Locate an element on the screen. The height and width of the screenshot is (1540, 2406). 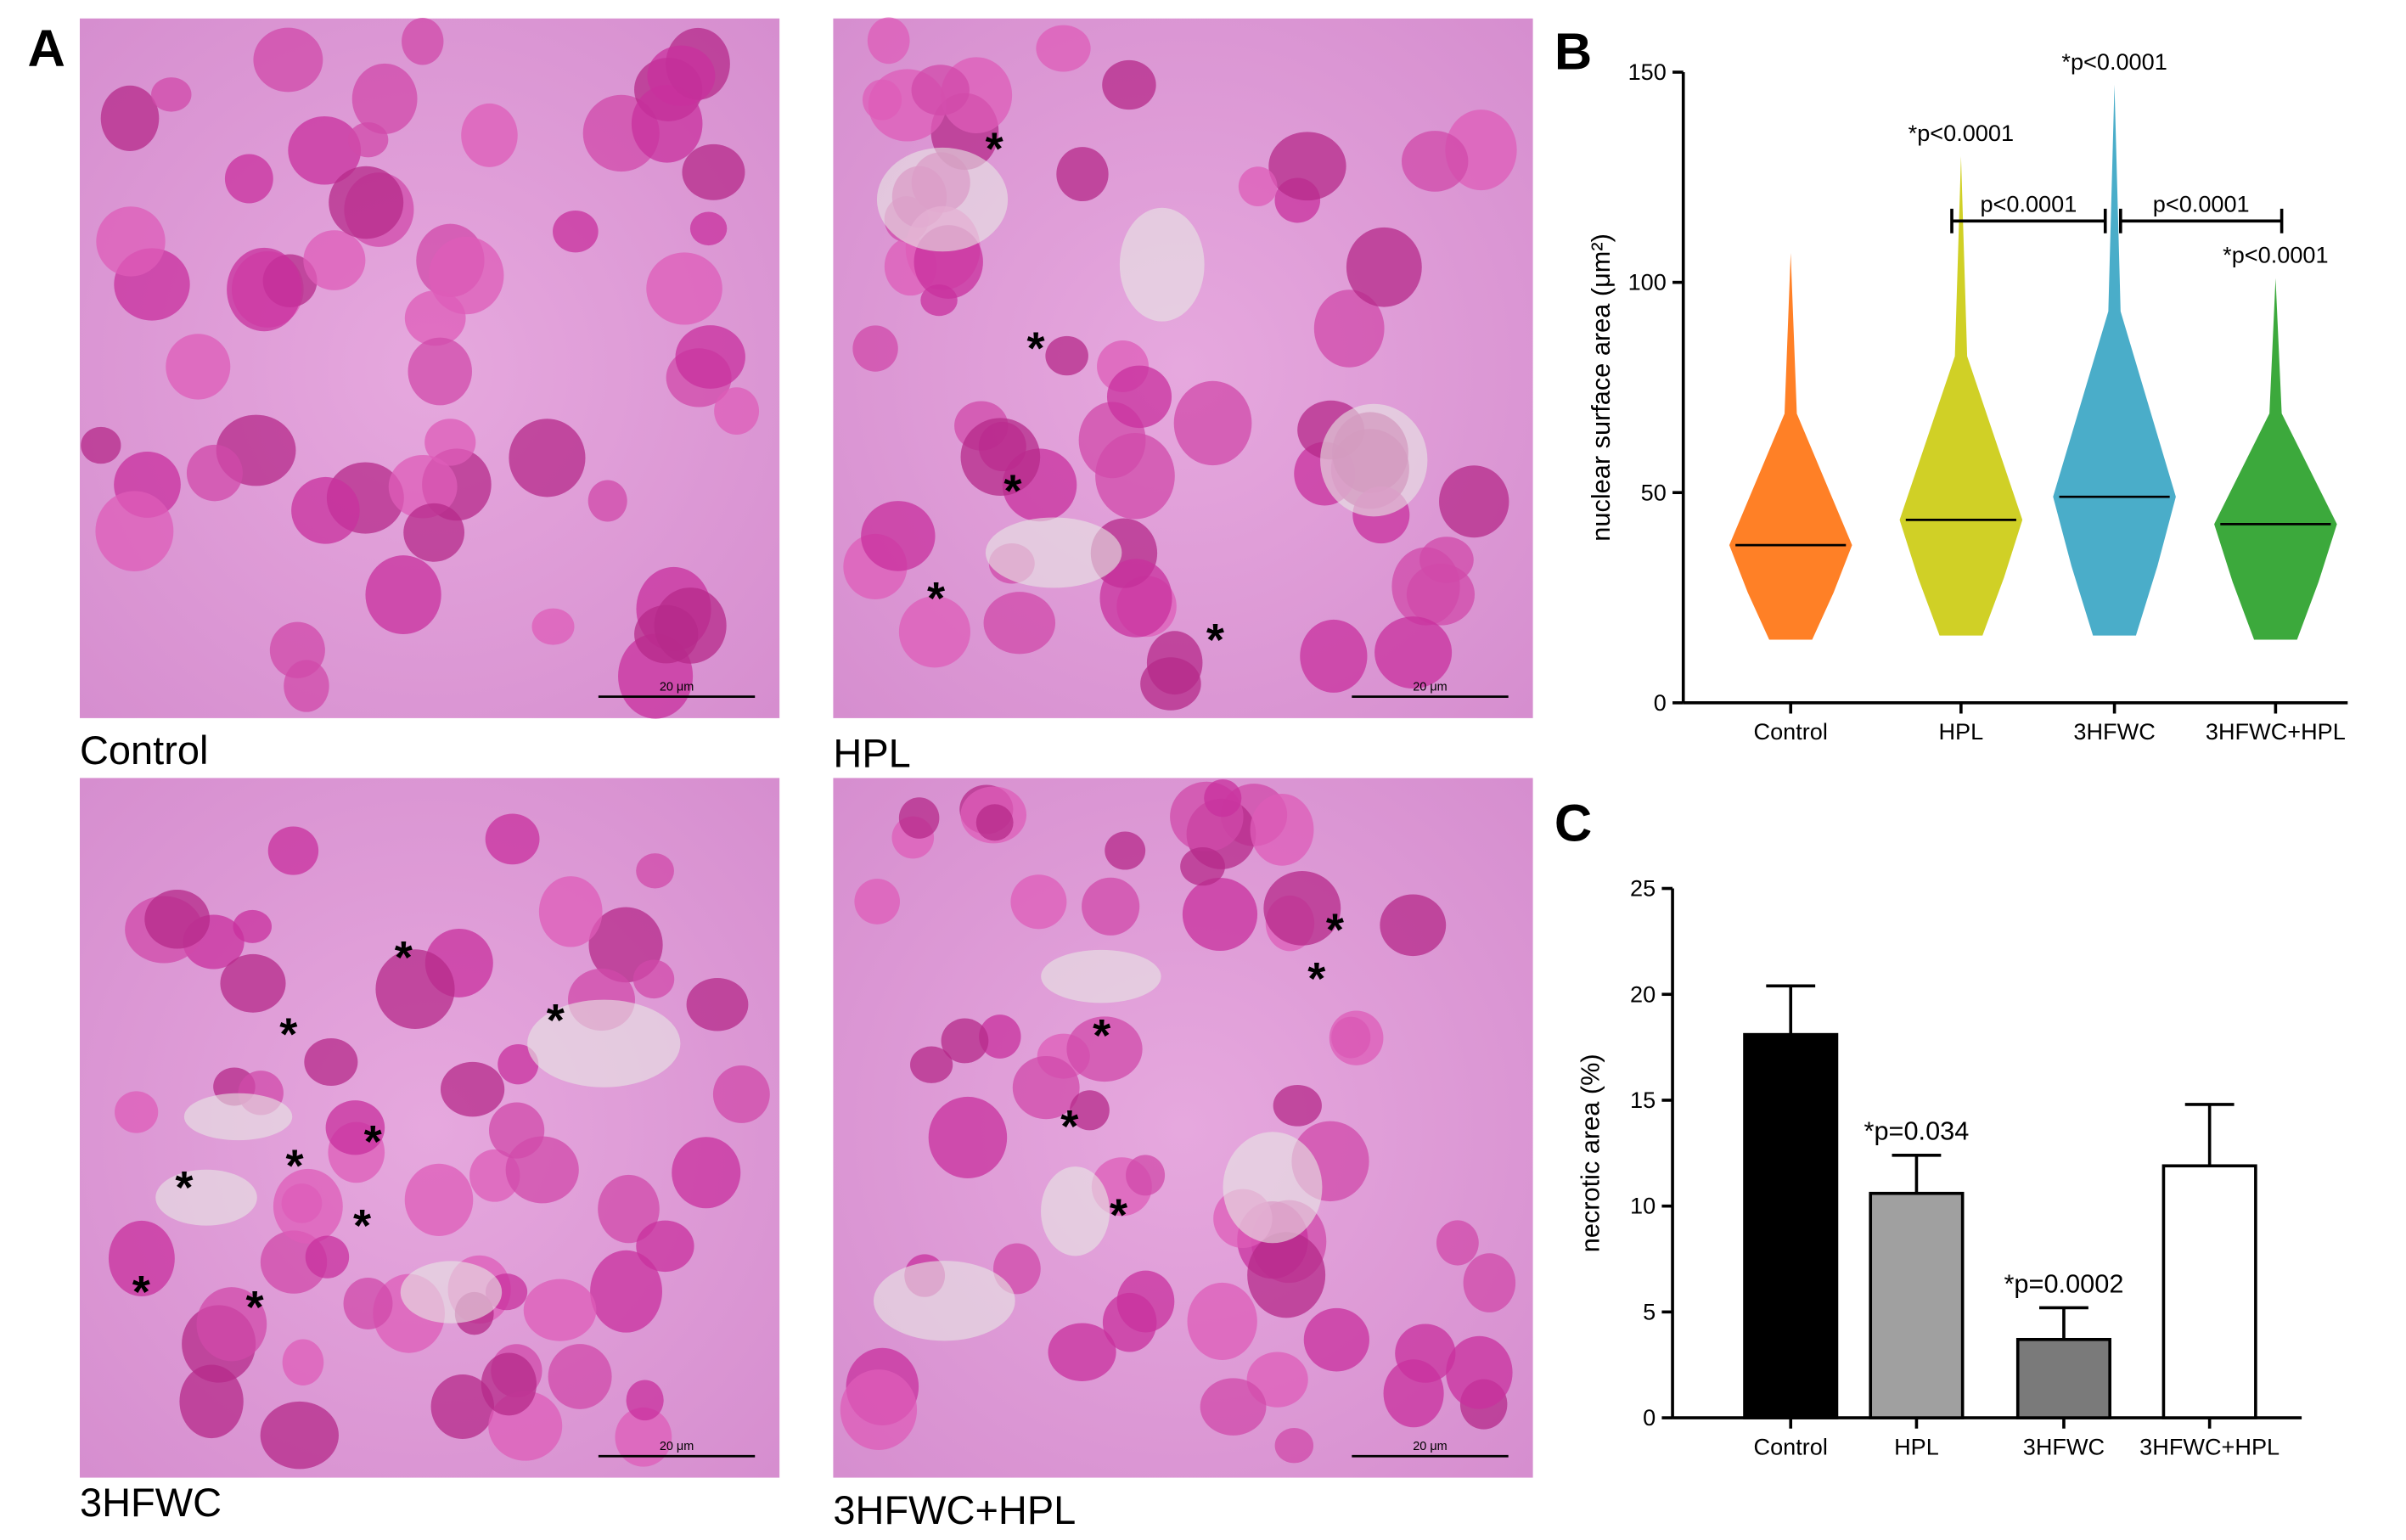
y-tick-label: 20 is located at coordinates (1643, 994).